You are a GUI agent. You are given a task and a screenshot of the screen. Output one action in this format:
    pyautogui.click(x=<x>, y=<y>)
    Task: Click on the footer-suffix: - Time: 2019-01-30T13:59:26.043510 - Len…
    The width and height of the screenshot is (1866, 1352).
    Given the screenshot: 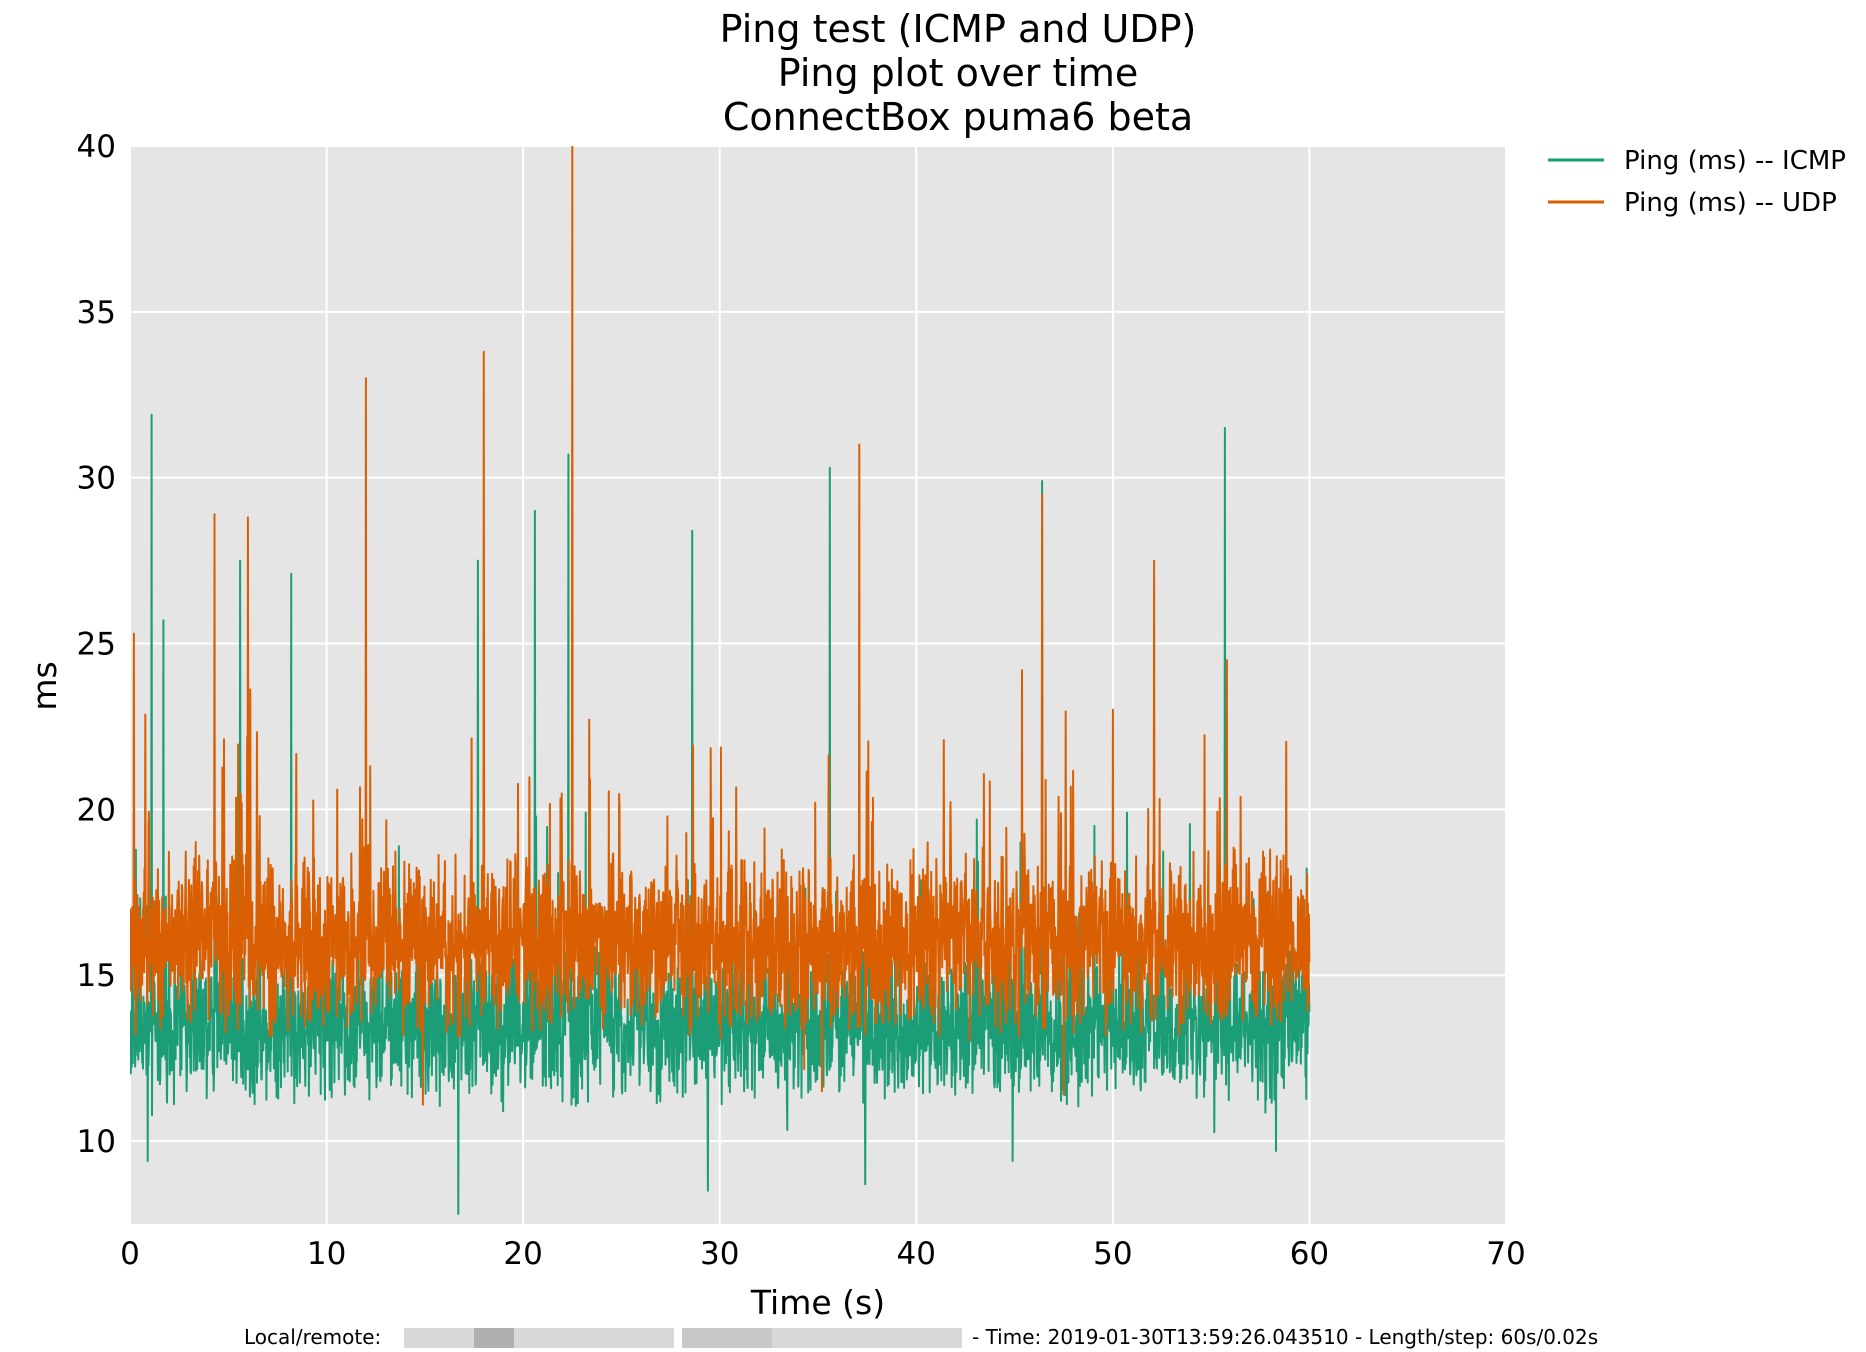 What is the action you would take?
    pyautogui.click(x=1285, y=1337)
    